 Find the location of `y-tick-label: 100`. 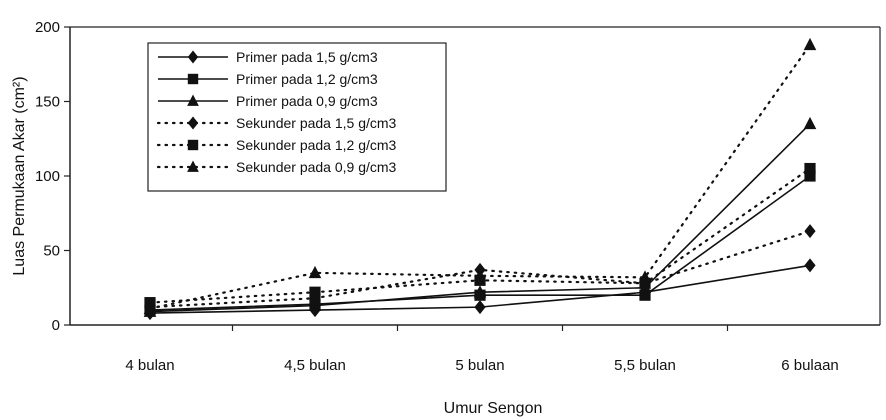

y-tick-label: 100 is located at coordinates (47, 176).